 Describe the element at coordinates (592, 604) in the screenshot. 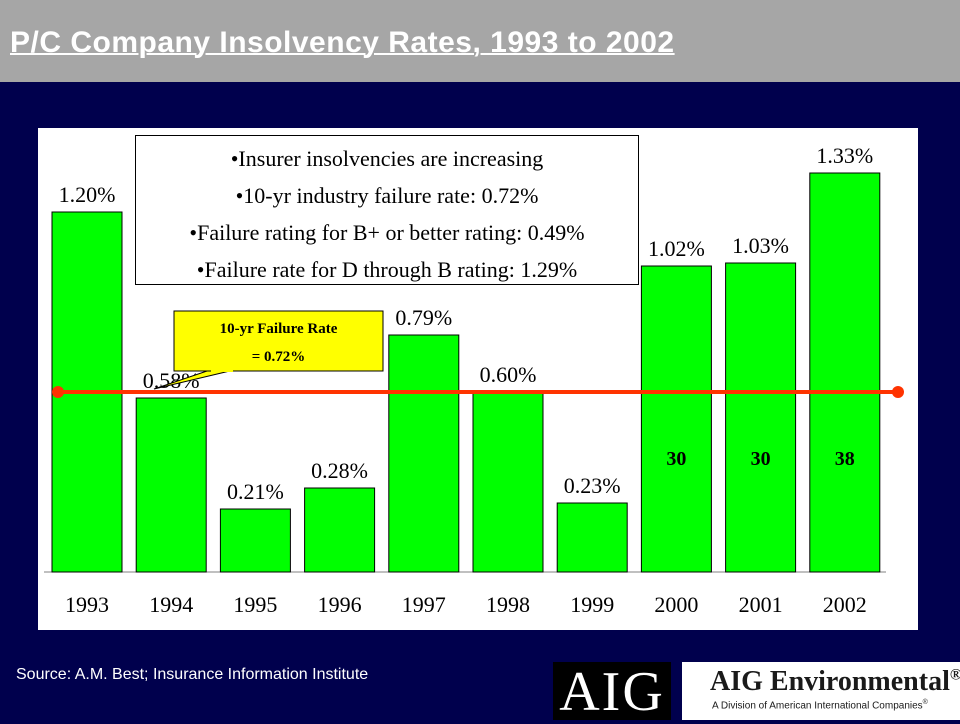

I see `x-tick-label: 1999` at that location.